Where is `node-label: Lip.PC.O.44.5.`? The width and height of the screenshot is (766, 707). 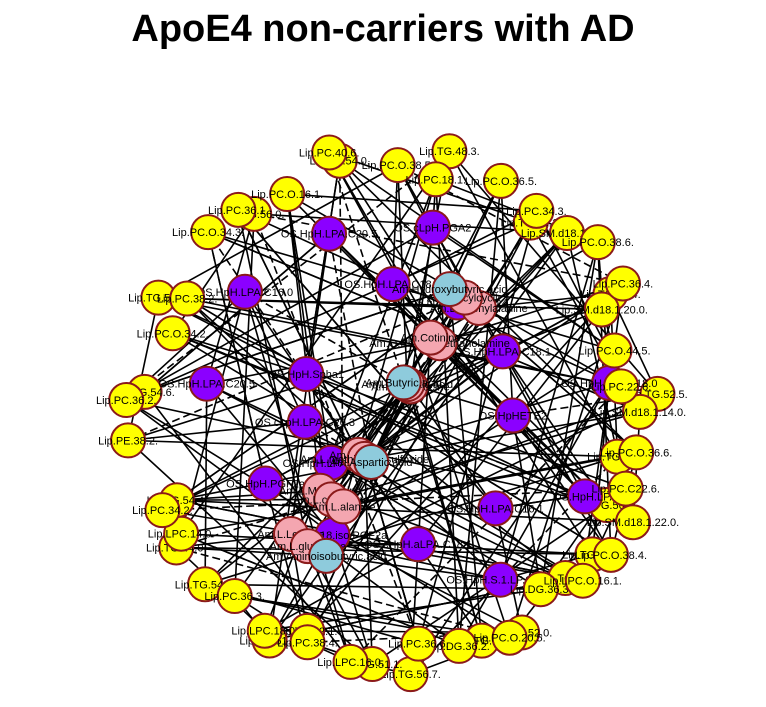 node-label: Lip.PC.O.44.5. is located at coordinates (614, 352).